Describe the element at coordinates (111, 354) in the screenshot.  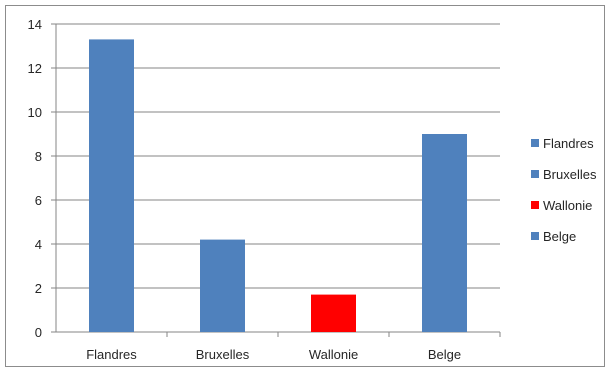
I see `x-category-label: Flandres` at that location.